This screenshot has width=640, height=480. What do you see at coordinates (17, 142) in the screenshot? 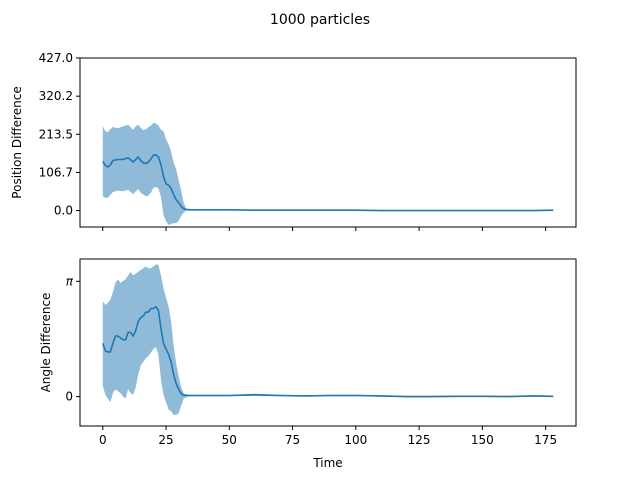
I see `position-ylabel: Position Difference` at bounding box center [17, 142].